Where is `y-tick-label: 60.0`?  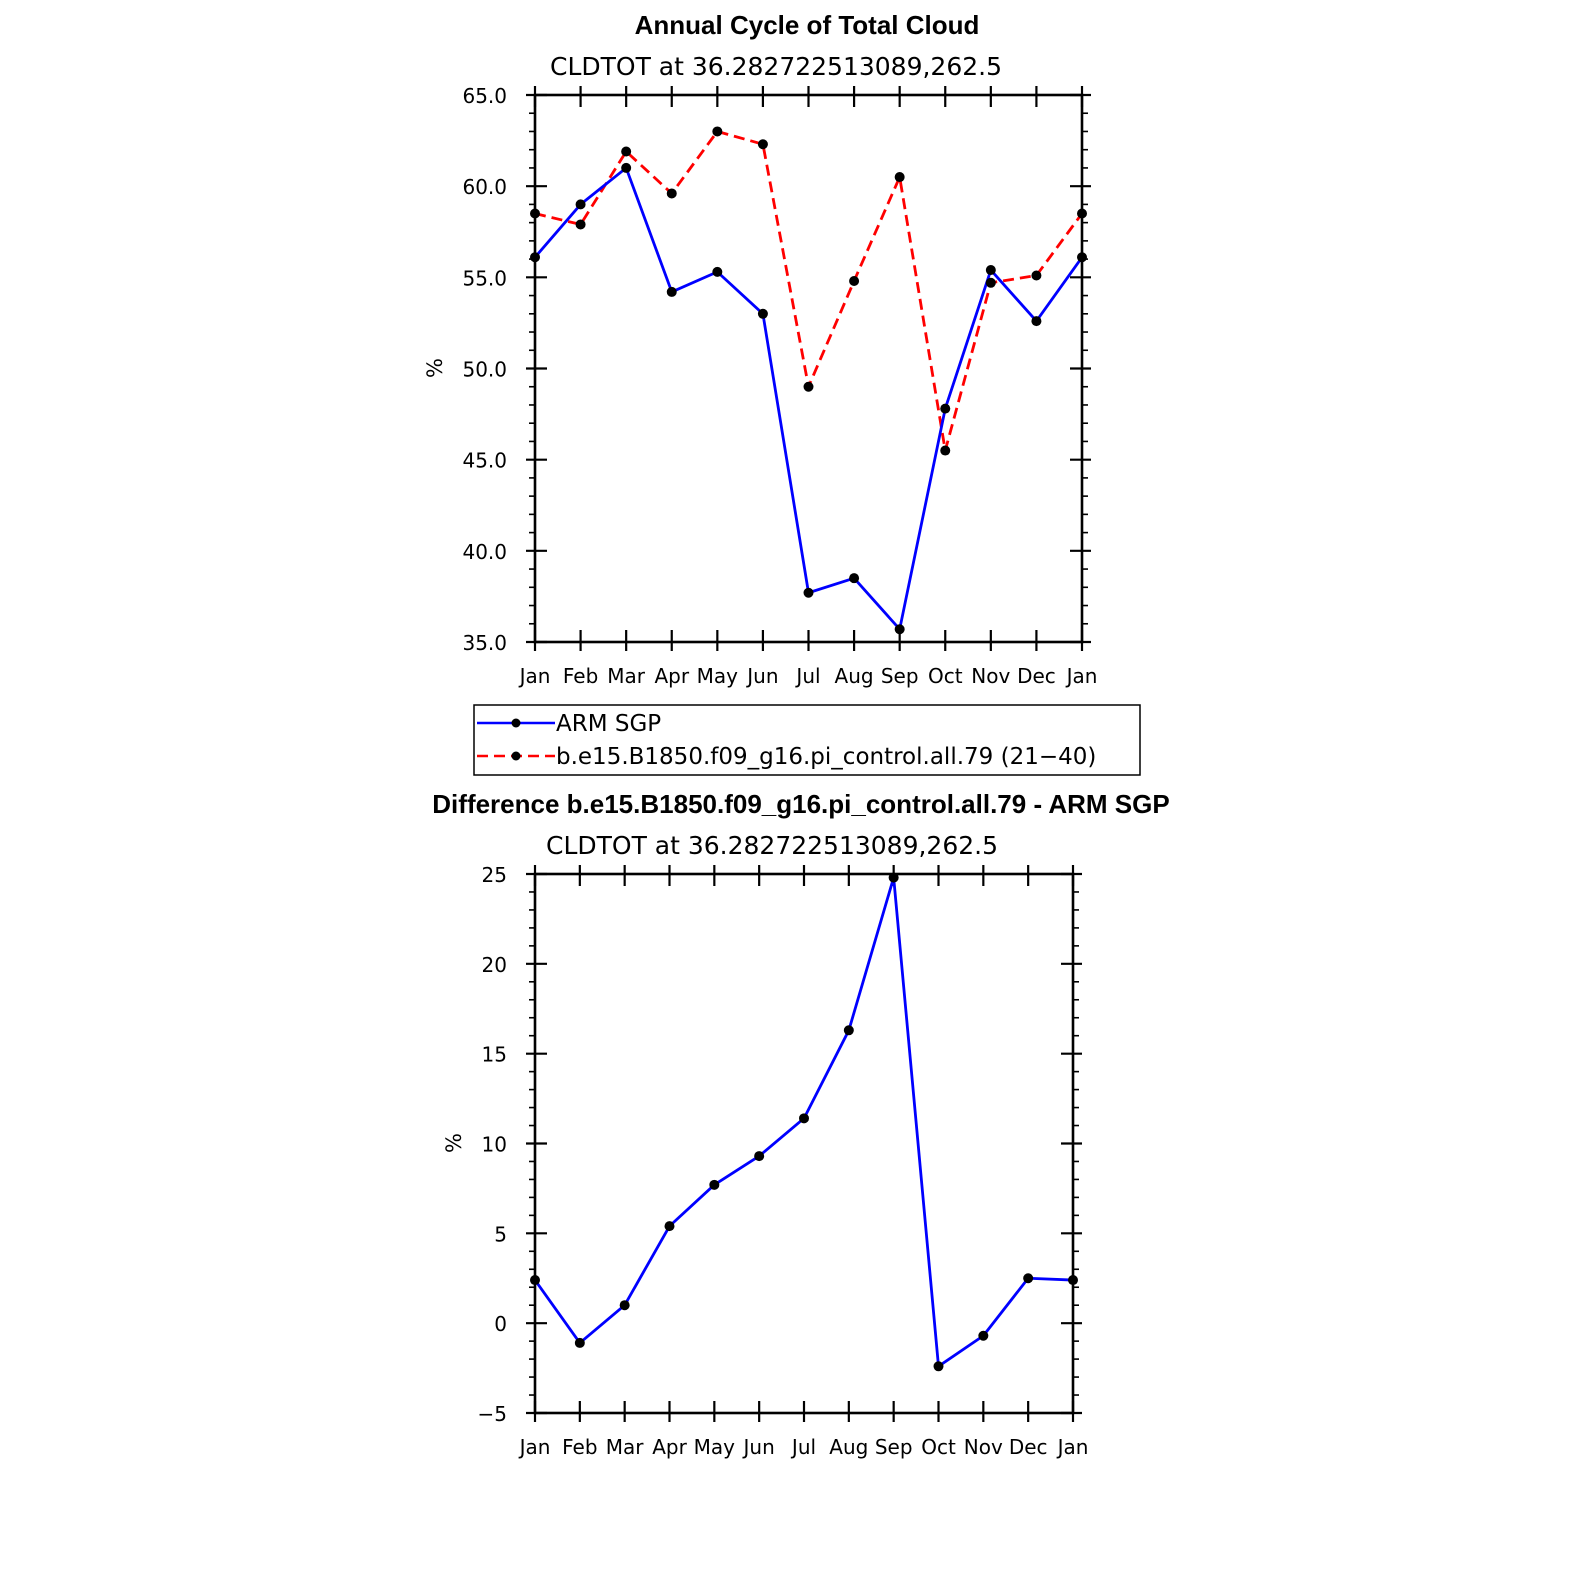
y-tick-label: 60.0 is located at coordinates (484, 187).